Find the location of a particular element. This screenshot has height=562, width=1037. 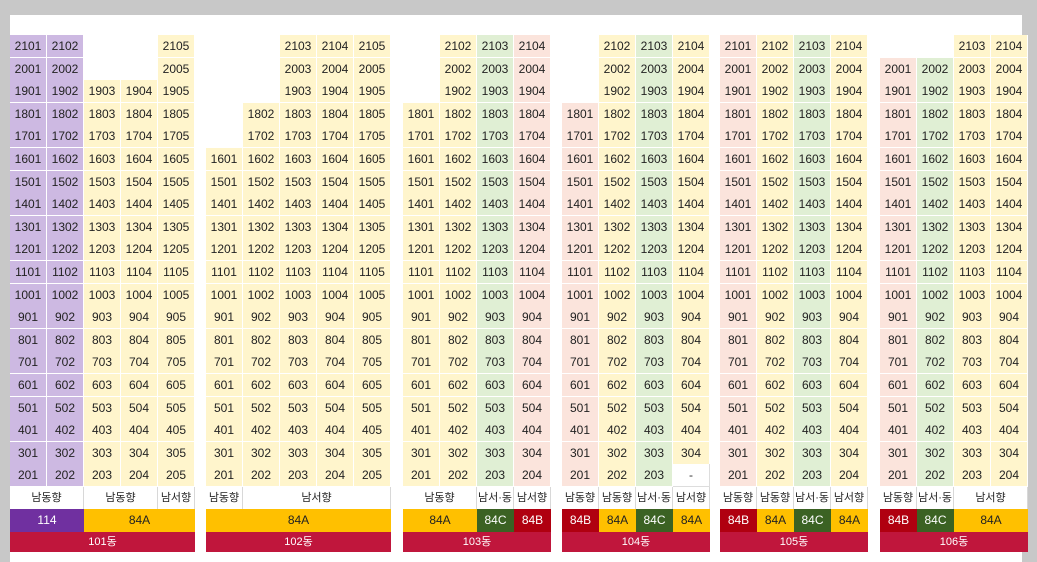

unit-cell: 405 is located at coordinates (372, 431).